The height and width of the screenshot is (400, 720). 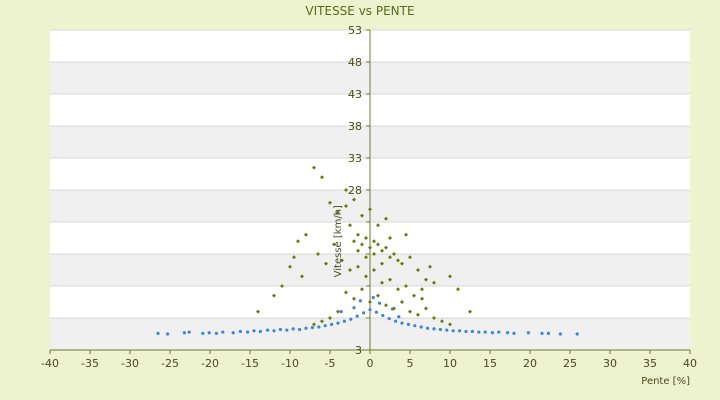 What do you see at coordinates (490, 363) in the screenshot?
I see `x-tick-label: 15` at bounding box center [490, 363].